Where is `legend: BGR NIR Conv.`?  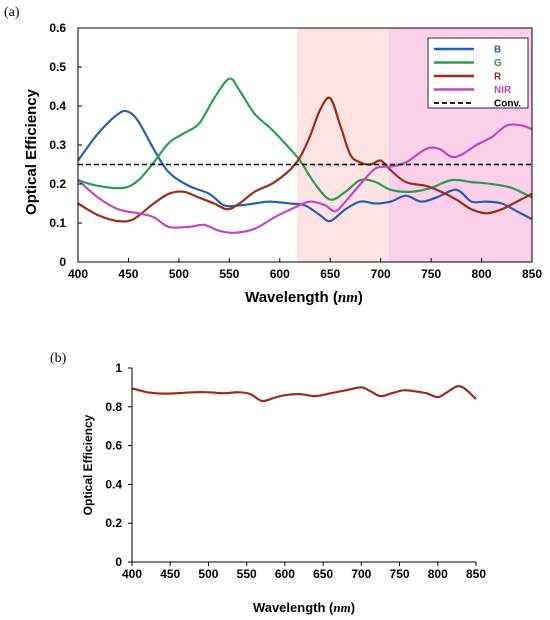 legend: BGR NIR Conv. is located at coordinates (478, 73).